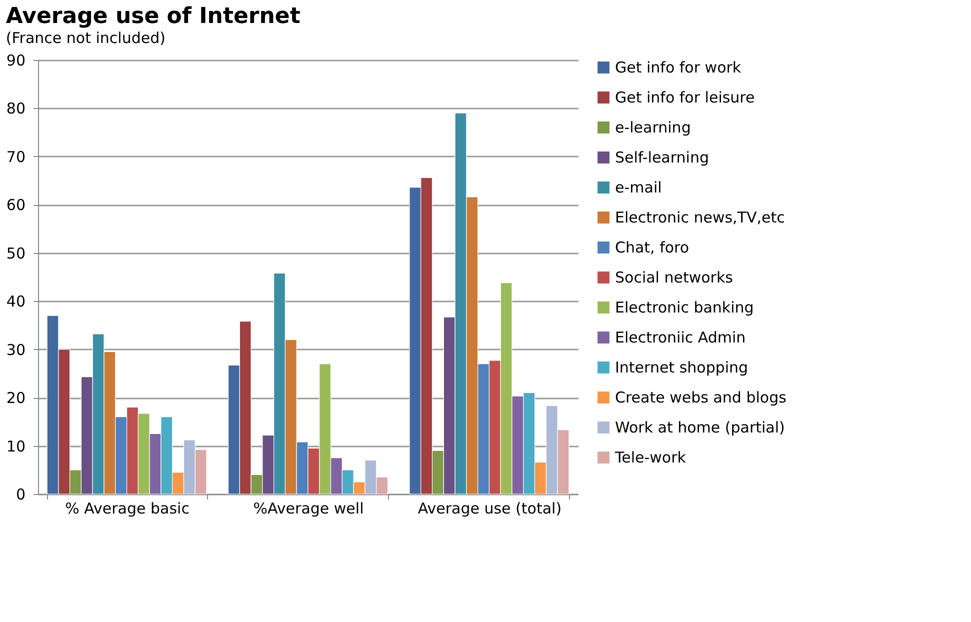 The height and width of the screenshot is (622, 971). Describe the element at coordinates (681, 367) in the screenshot. I see `legend-label: Internet shopping` at that location.